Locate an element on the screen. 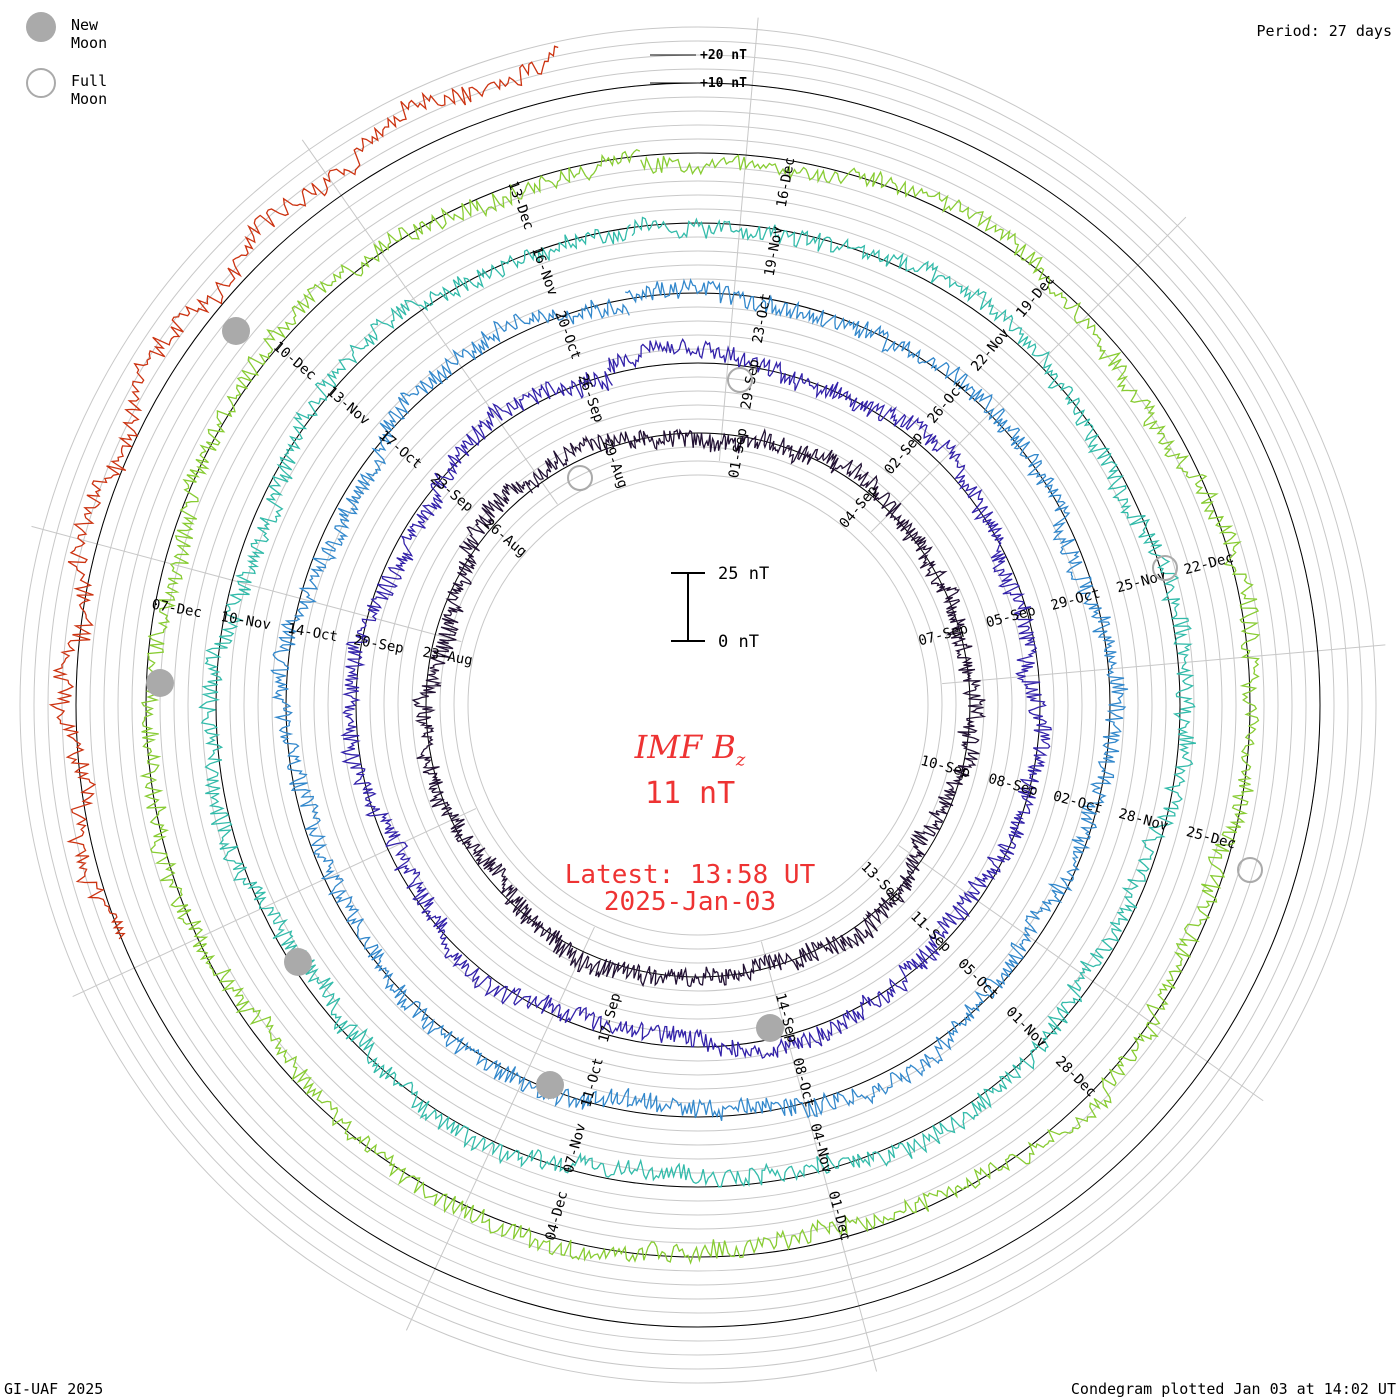 This screenshot has height=1400, width=1400. date-tick-label: 28-Nov is located at coordinates (1143, 820).